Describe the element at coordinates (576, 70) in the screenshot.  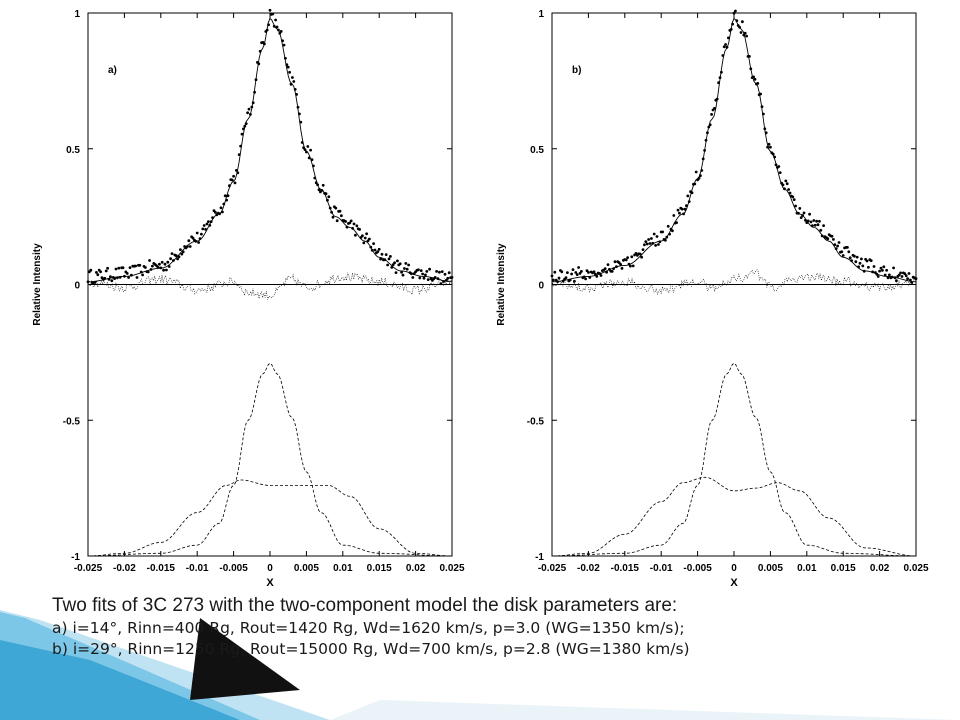
I see `panel-label: b)` at that location.